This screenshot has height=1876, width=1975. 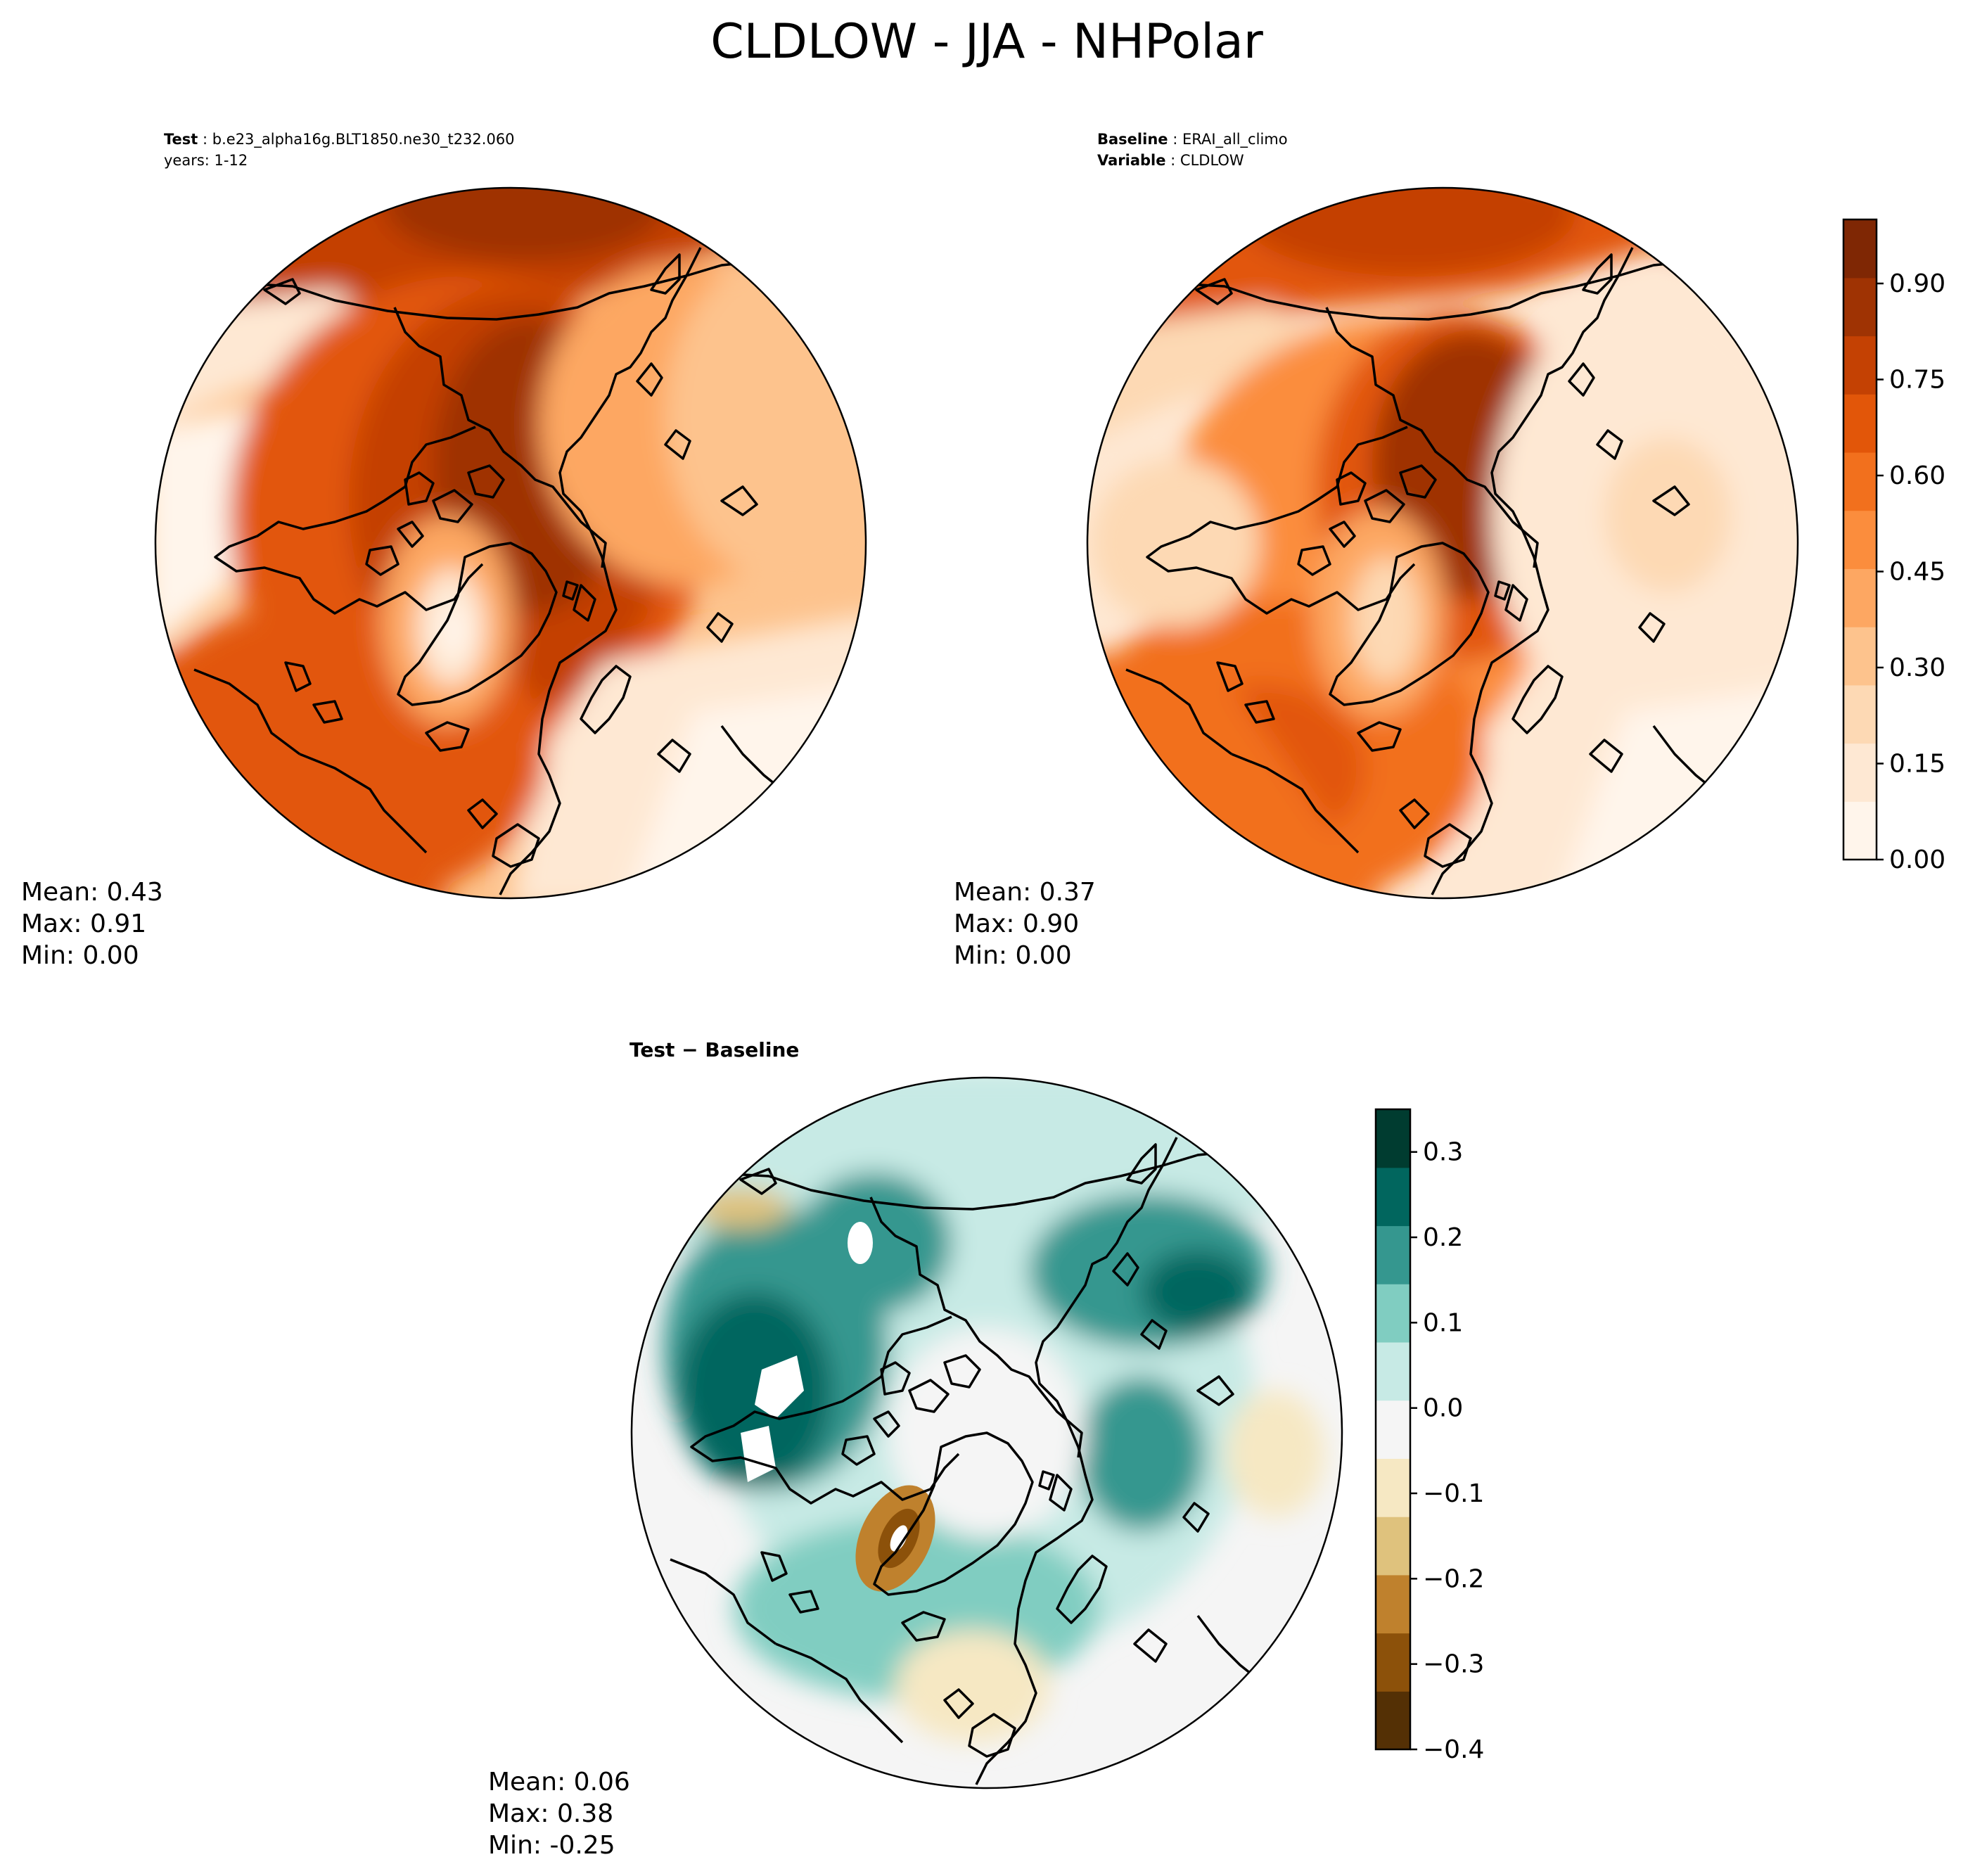 What do you see at coordinates (986, 42) in the screenshot?
I see `figure-title: CLDLOW - JJA - NHPolar` at bounding box center [986, 42].